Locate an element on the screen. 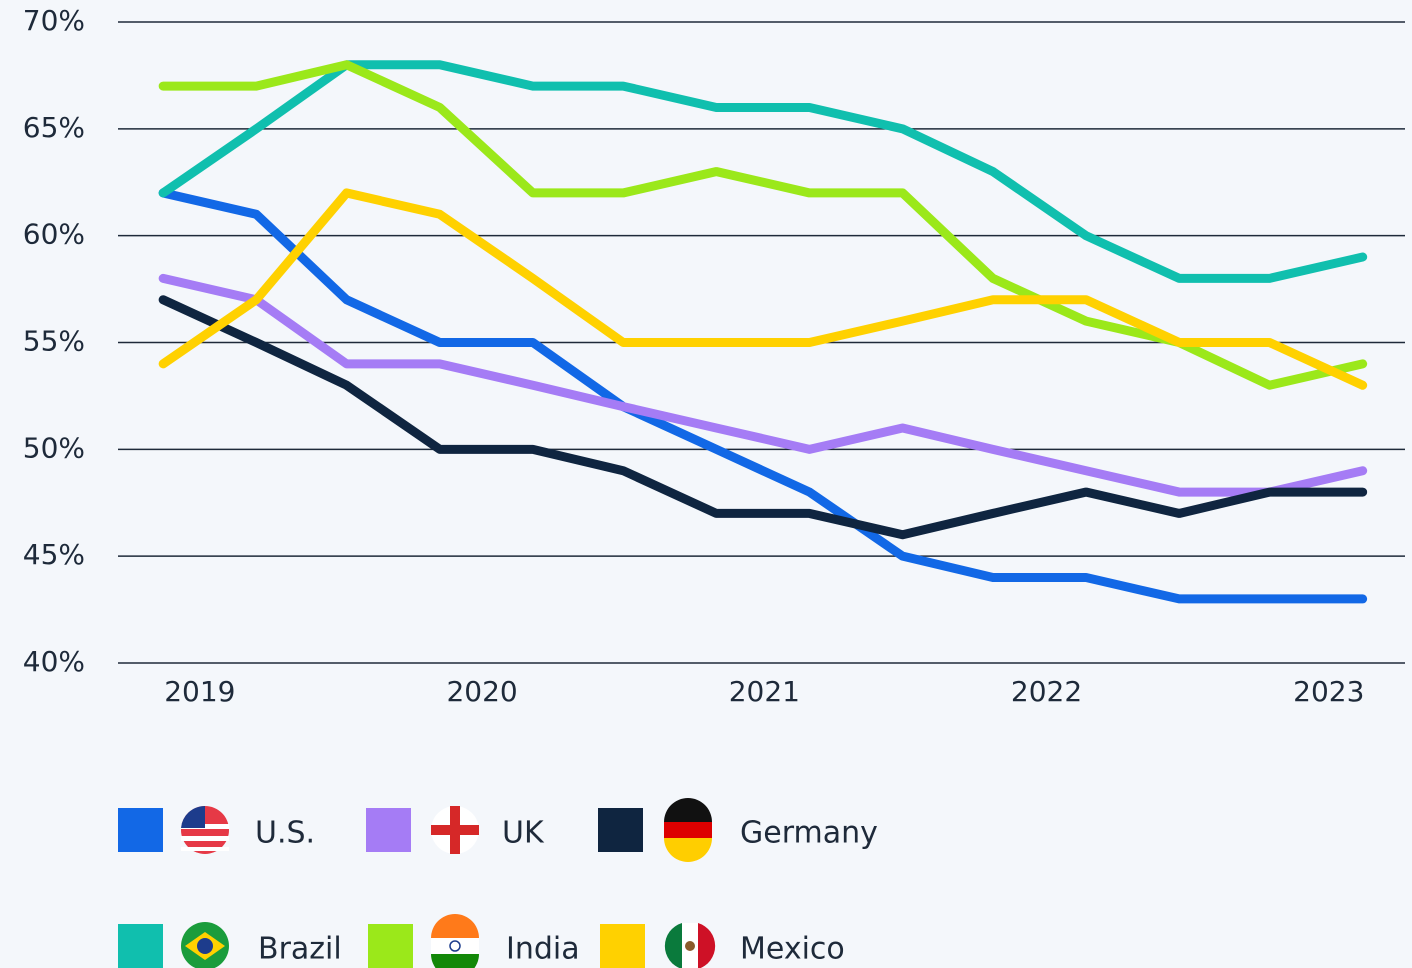 The image size is (1412, 968). flag-mexico is located at coordinates (690, 945).